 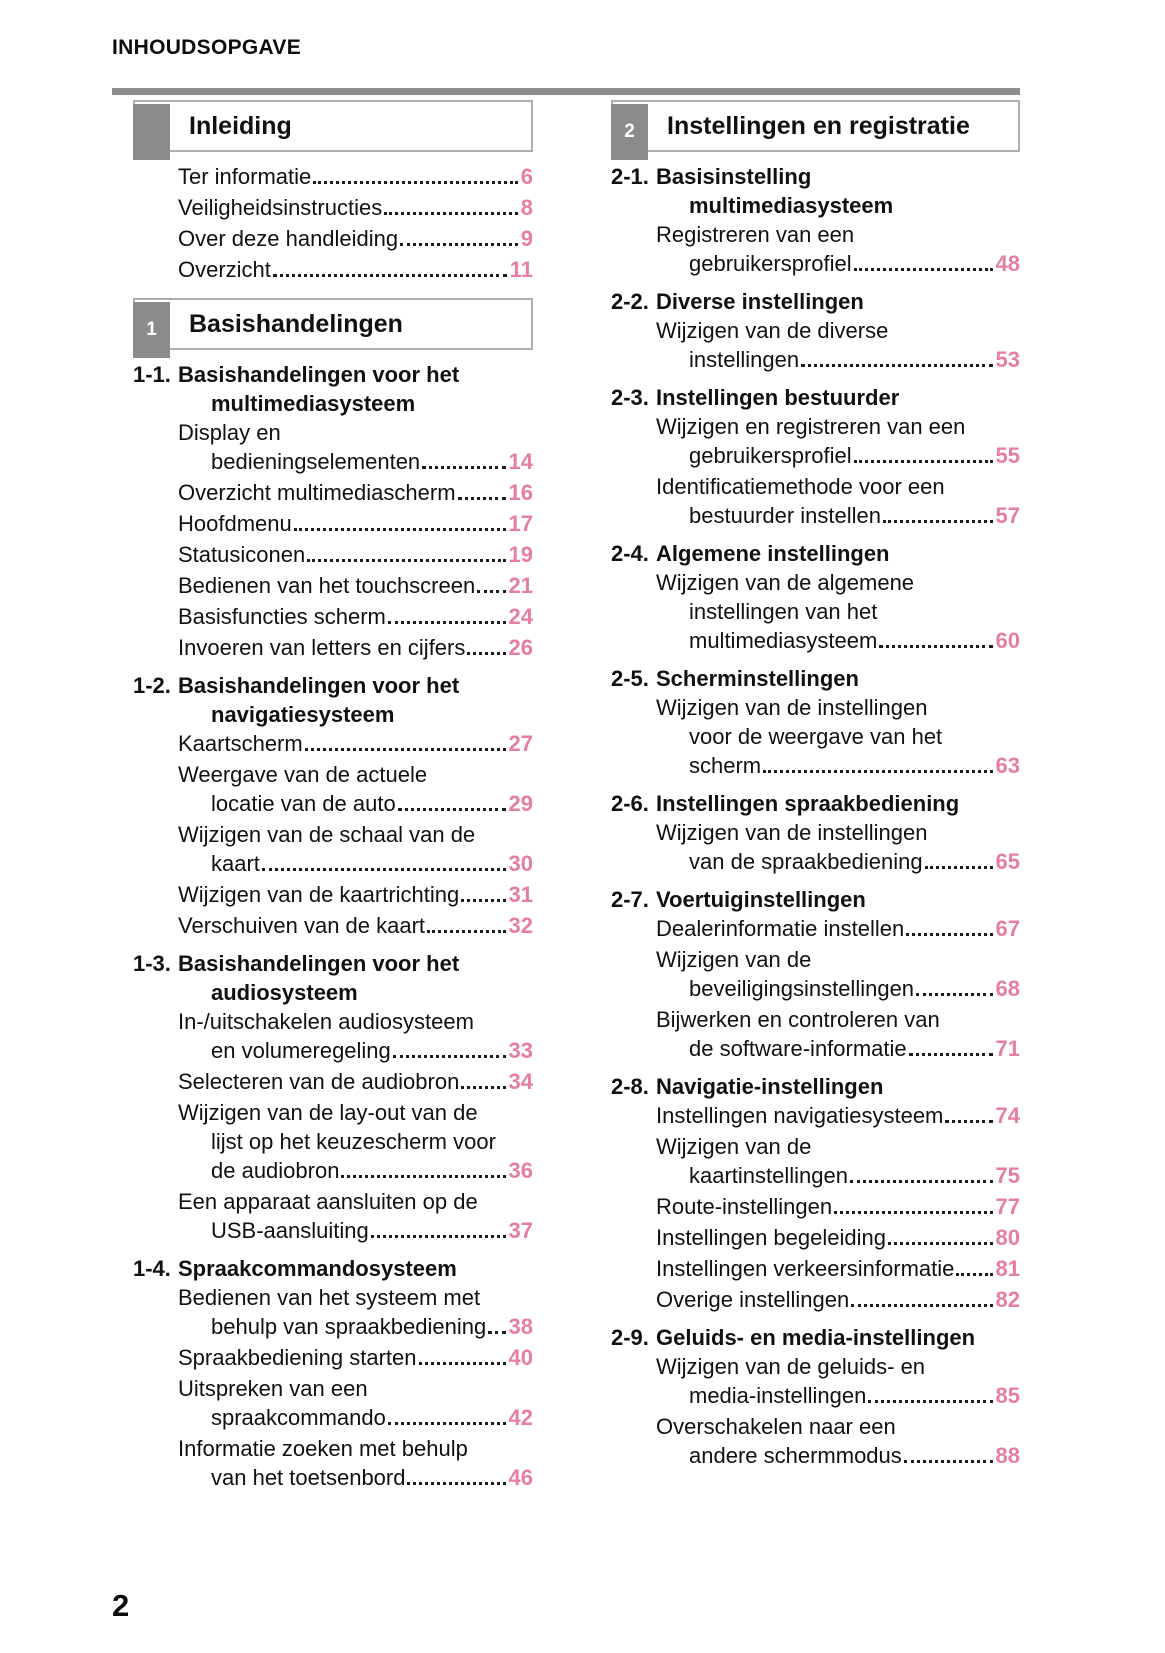 What do you see at coordinates (1007, 765) in the screenshot?
I see `page-ref: 63` at bounding box center [1007, 765].